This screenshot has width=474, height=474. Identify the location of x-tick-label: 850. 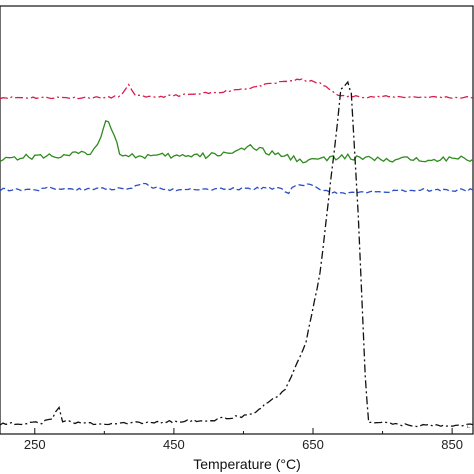
(452, 444).